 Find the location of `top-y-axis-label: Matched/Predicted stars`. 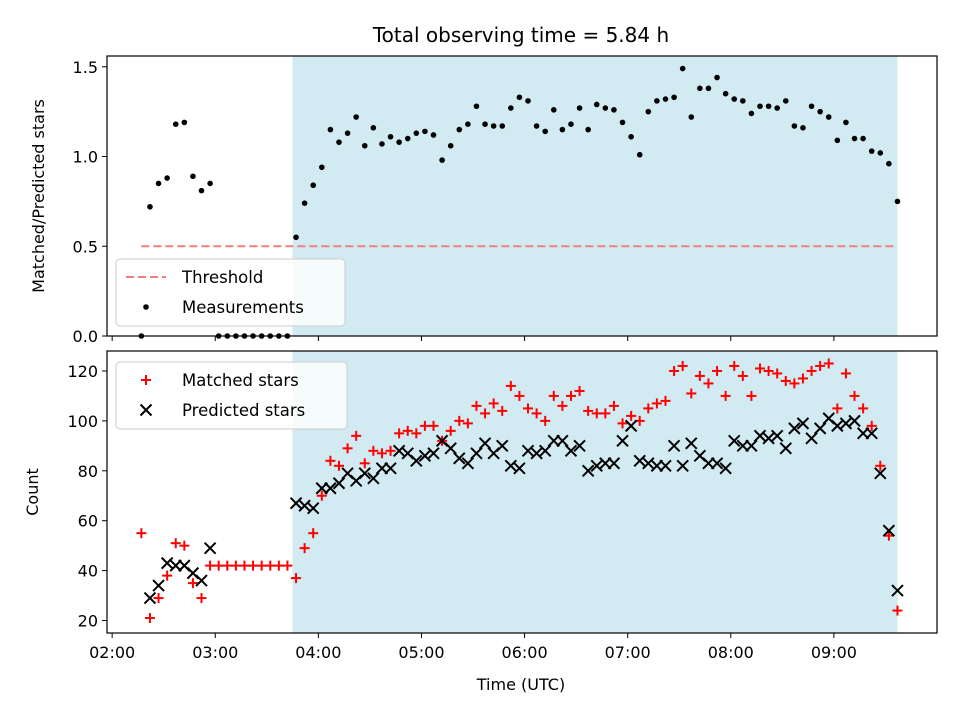

top-y-axis-label: Matched/Predicted stars is located at coordinates (38, 196).